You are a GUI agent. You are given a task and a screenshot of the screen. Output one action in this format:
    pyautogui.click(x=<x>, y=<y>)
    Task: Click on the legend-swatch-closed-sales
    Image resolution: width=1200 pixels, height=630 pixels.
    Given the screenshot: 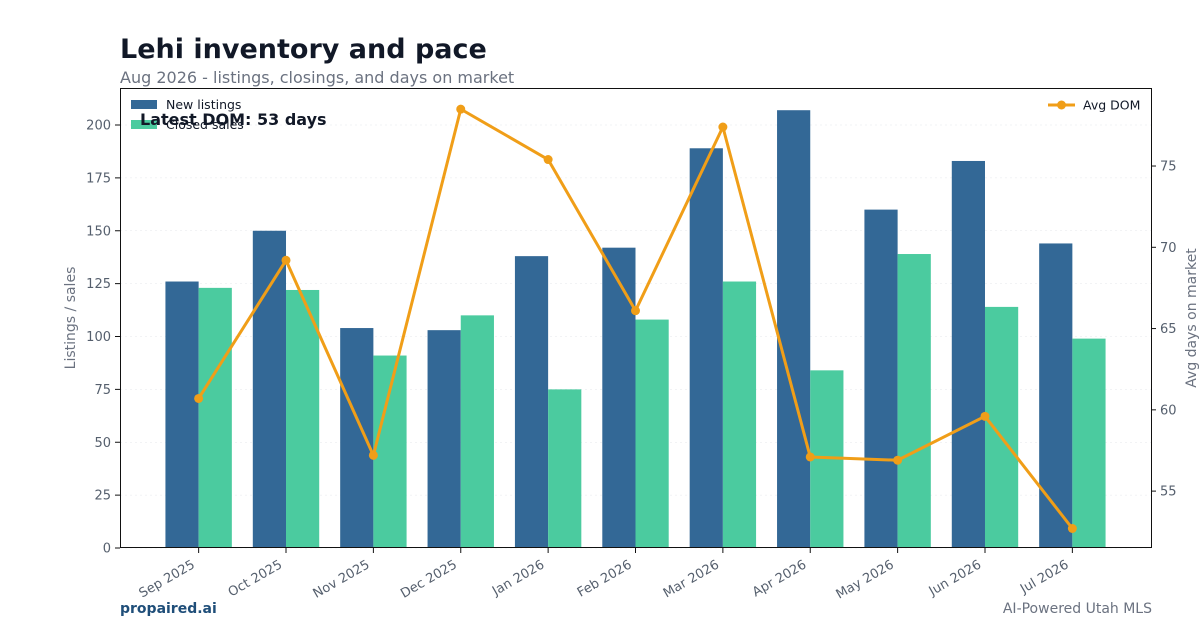 What is the action you would take?
    pyautogui.click(x=144, y=124)
    